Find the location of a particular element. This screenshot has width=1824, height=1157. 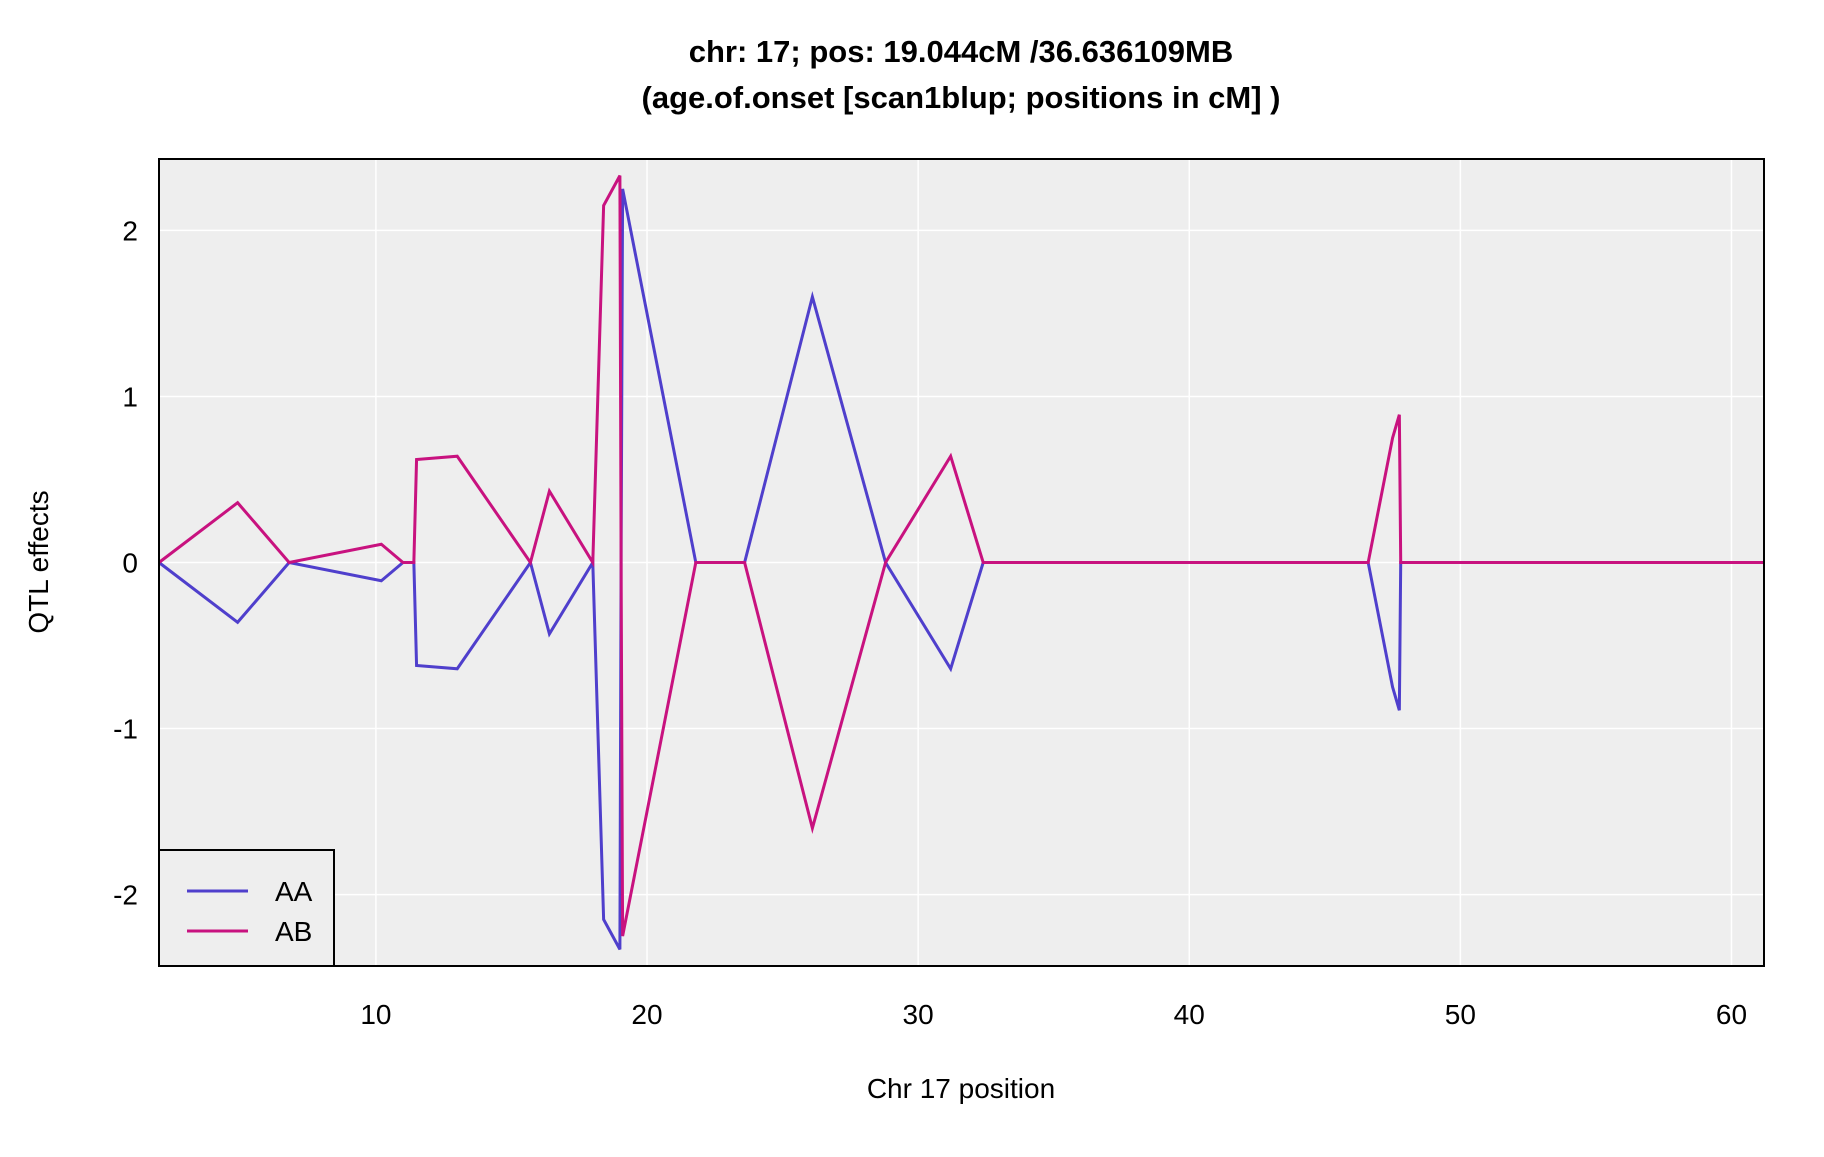

legend-label-aa: AA is located at coordinates (294, 891).